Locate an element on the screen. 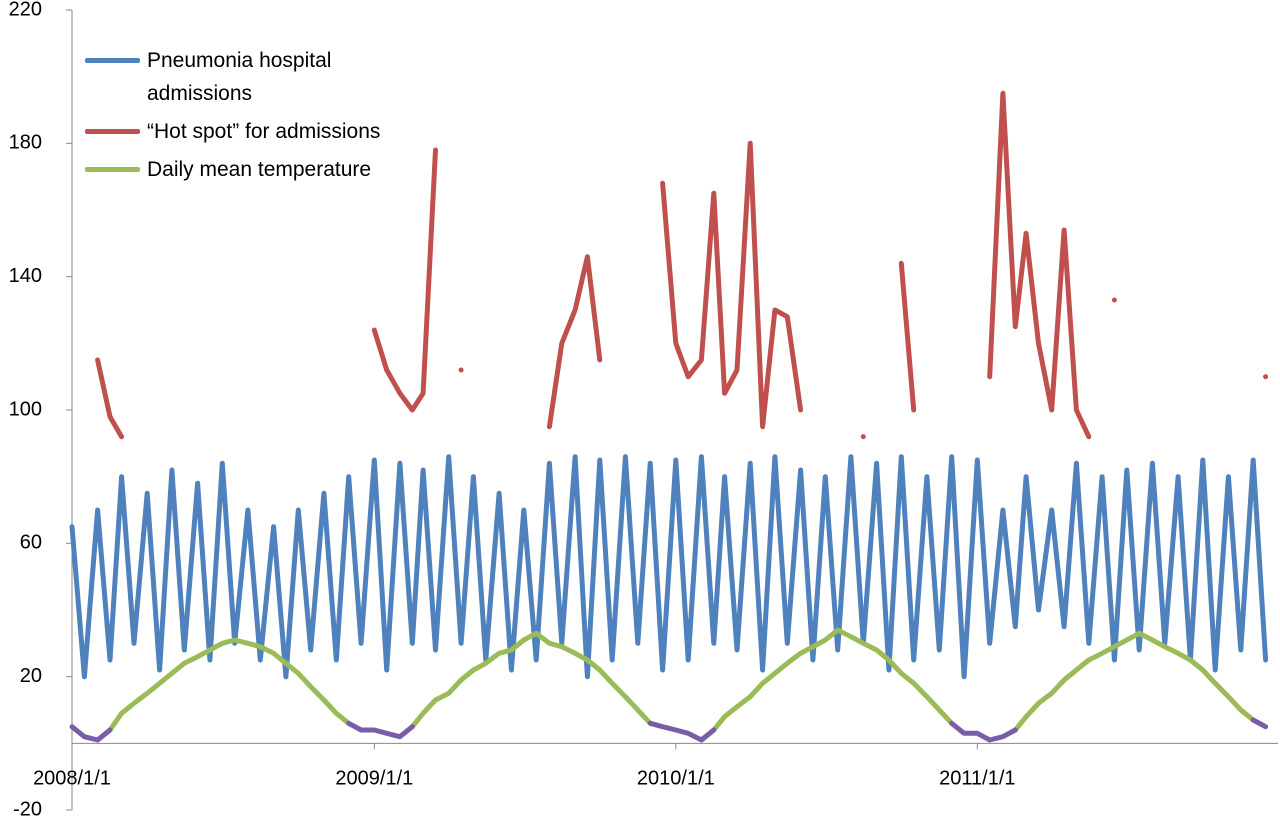 The height and width of the screenshot is (819, 1280). y-tick-label: 180 is located at coordinates (25, 143).